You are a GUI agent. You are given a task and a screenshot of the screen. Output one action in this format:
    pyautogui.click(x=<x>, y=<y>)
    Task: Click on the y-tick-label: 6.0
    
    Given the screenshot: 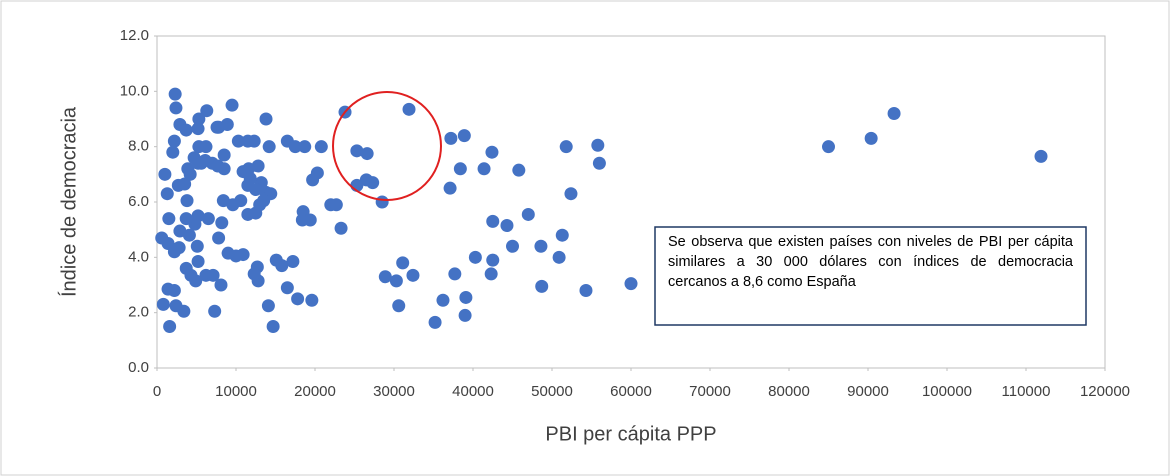 What is the action you would take?
    pyautogui.click(x=138, y=201)
    